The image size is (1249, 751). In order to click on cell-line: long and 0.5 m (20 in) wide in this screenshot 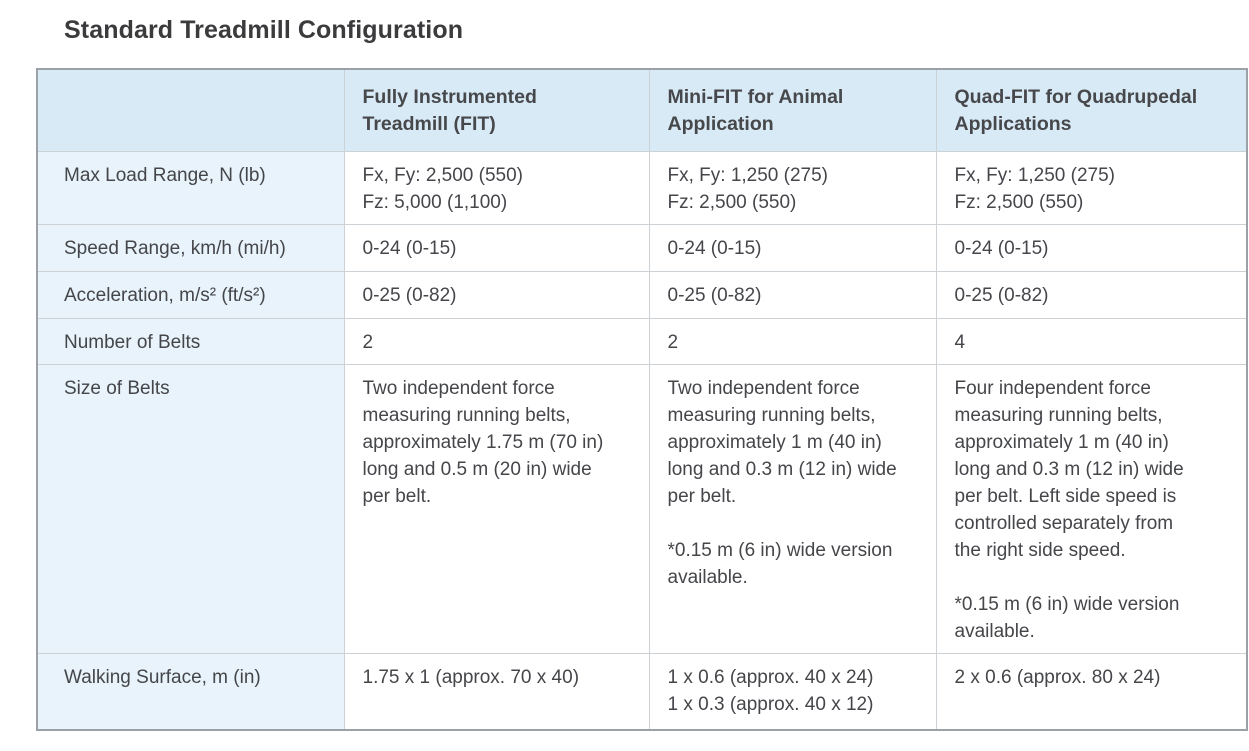, I will do `click(477, 469)`.